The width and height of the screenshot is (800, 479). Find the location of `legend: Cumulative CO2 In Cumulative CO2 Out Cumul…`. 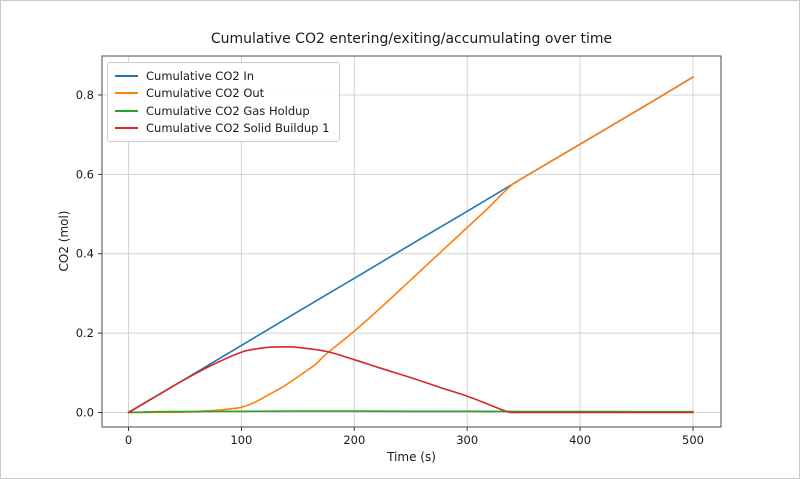

legend: Cumulative CO2 In Cumulative CO2 Out Cumul… is located at coordinates (224, 102).